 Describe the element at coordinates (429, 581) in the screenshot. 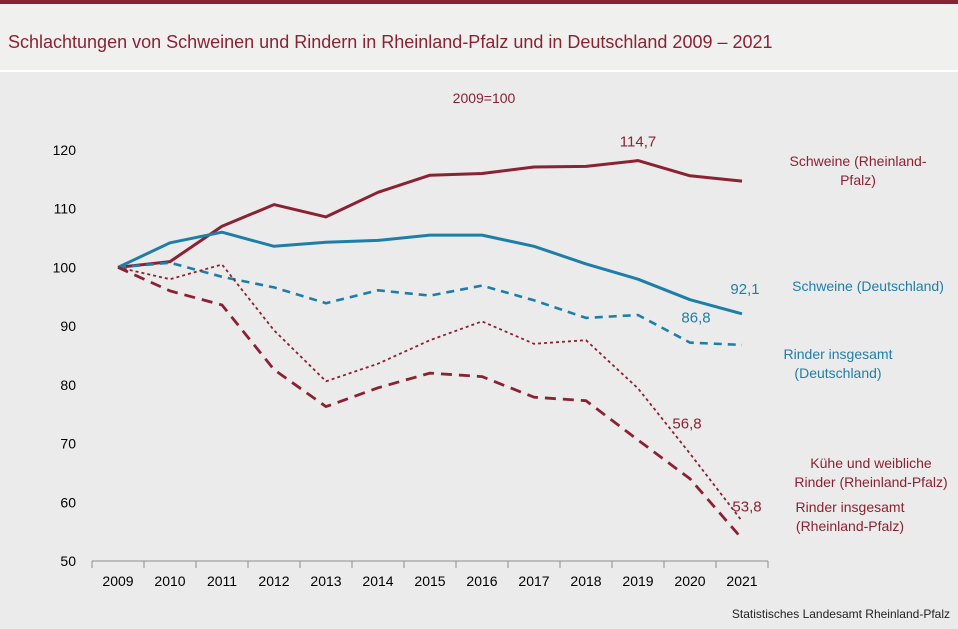

I see `x-tick-label: 2015` at that location.